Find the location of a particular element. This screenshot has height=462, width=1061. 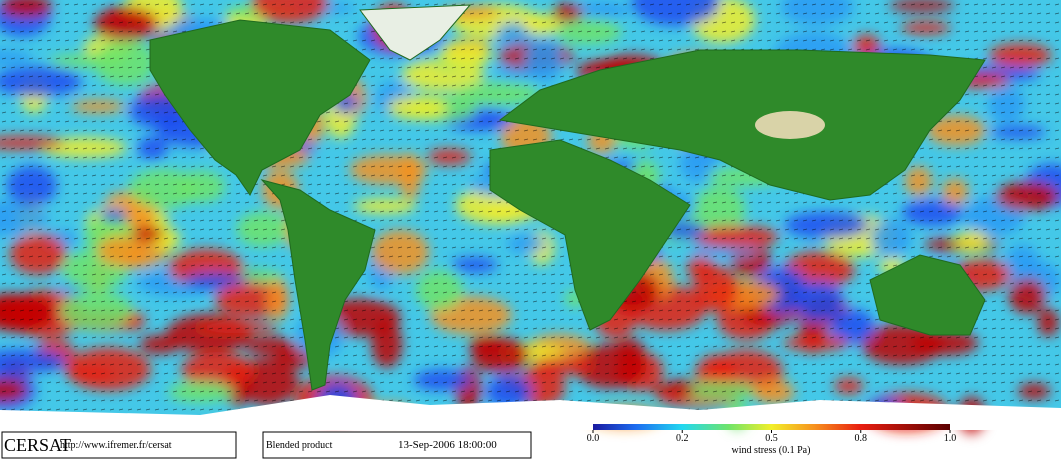

south-america is located at coordinates (318, 285).